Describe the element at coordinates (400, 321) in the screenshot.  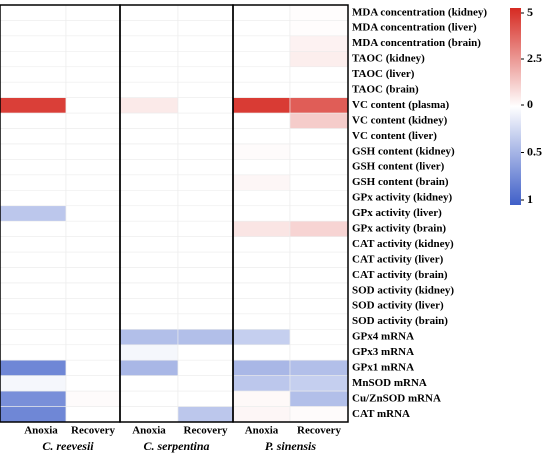
I see `row-label: SOD activity (brain)` at that location.